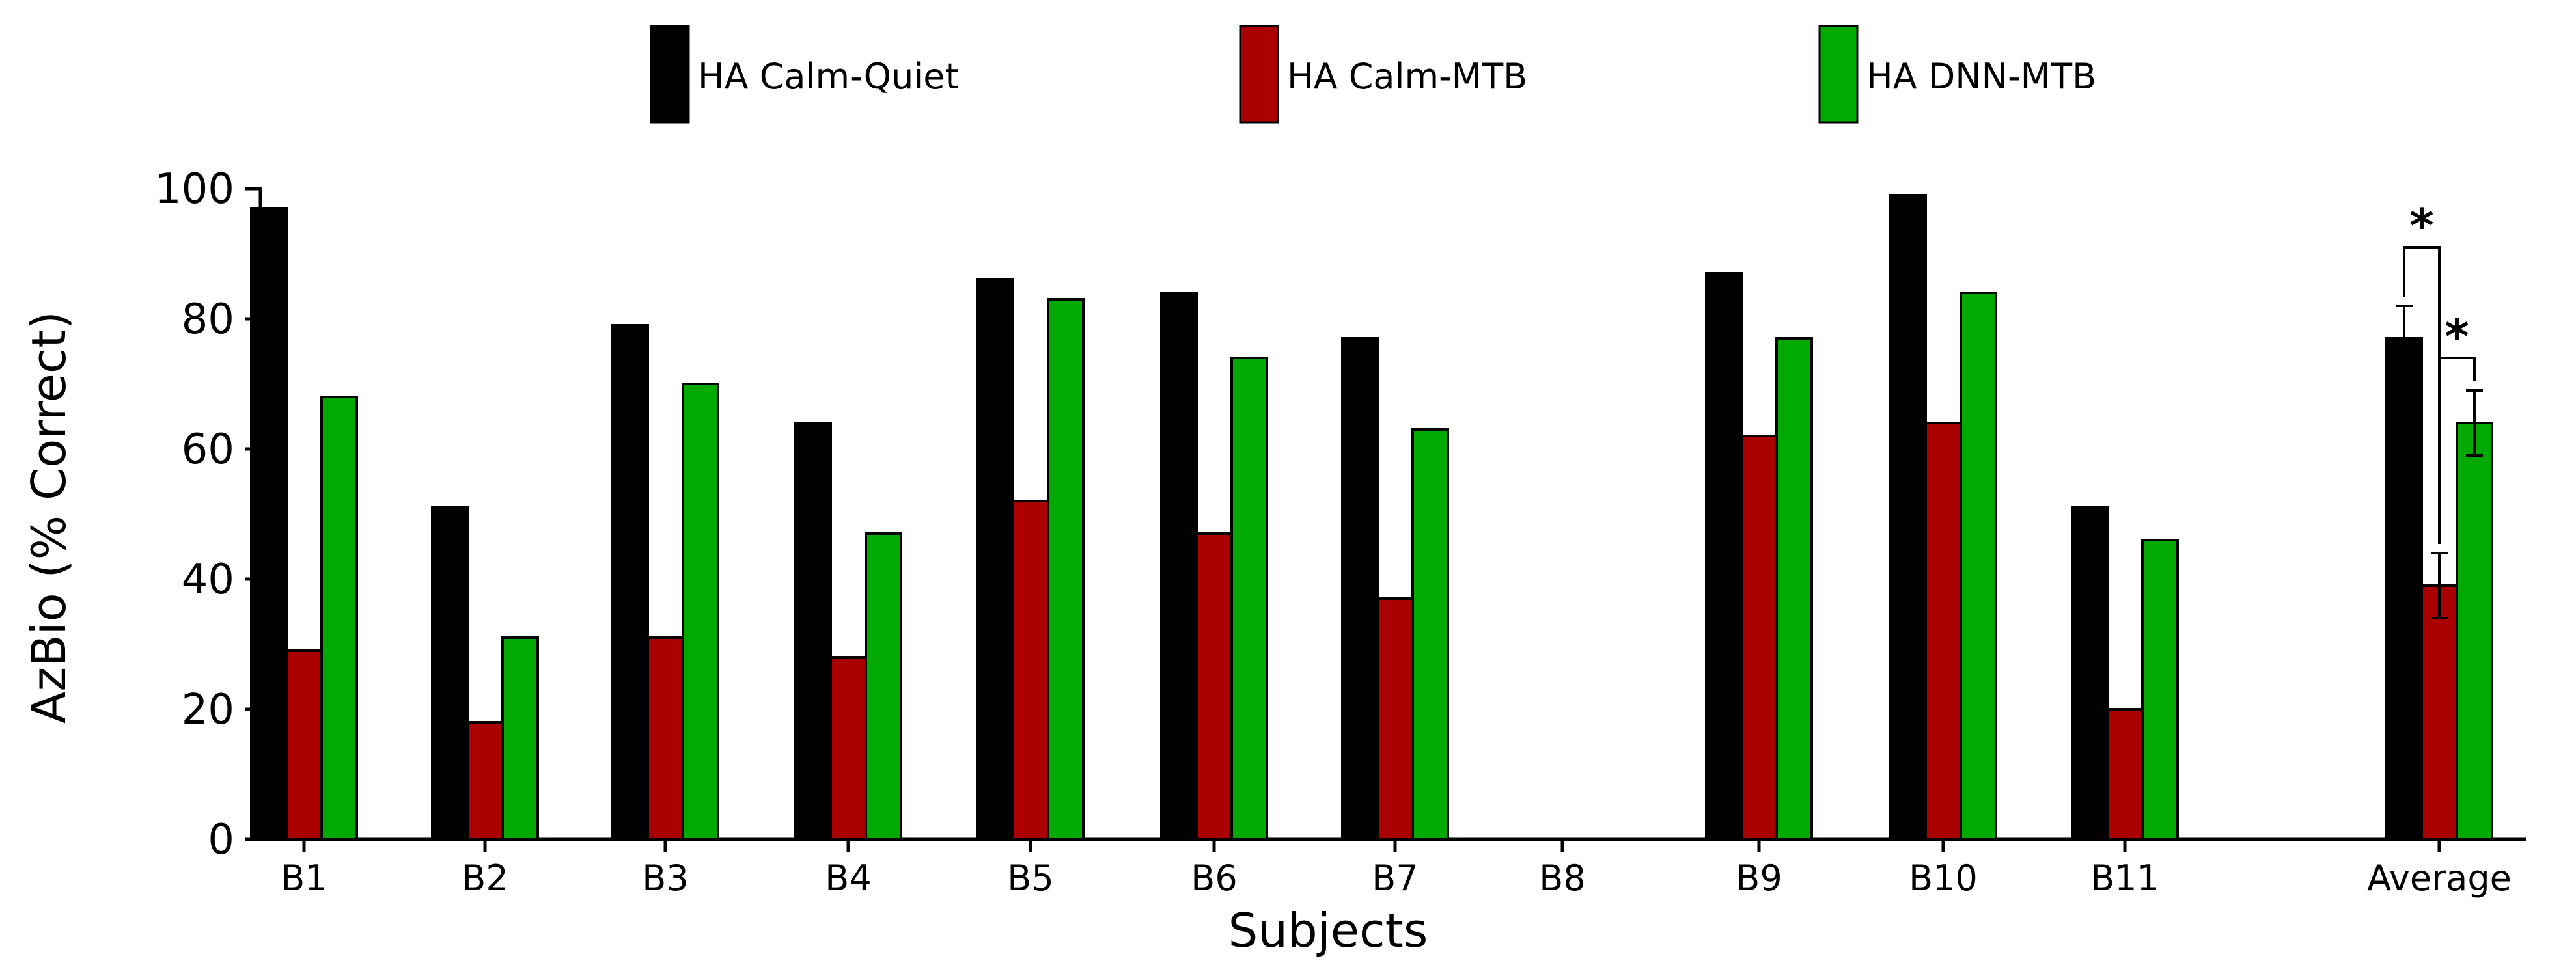 The width and height of the screenshot is (2576, 978). What do you see at coordinates (48, 517) in the screenshot?
I see `y-axis-title: AzBio (% Correct)` at bounding box center [48, 517].